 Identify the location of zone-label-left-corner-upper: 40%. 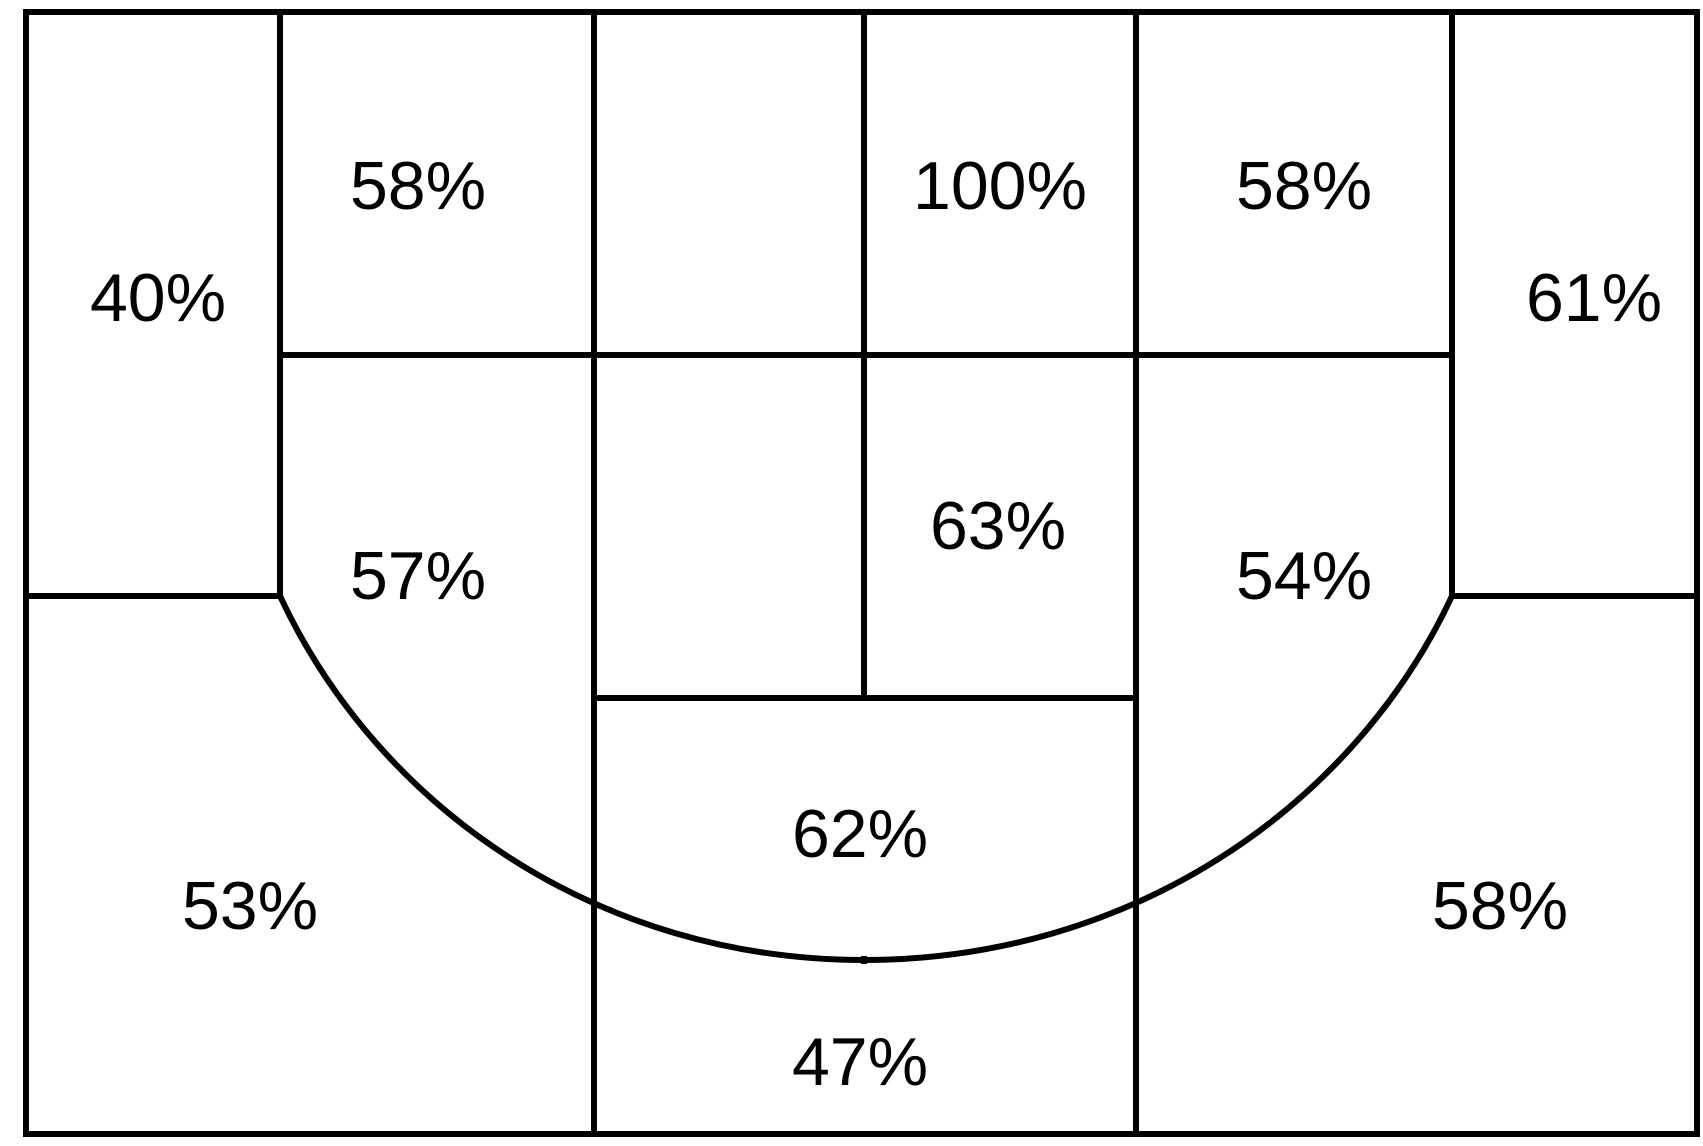
(158, 298).